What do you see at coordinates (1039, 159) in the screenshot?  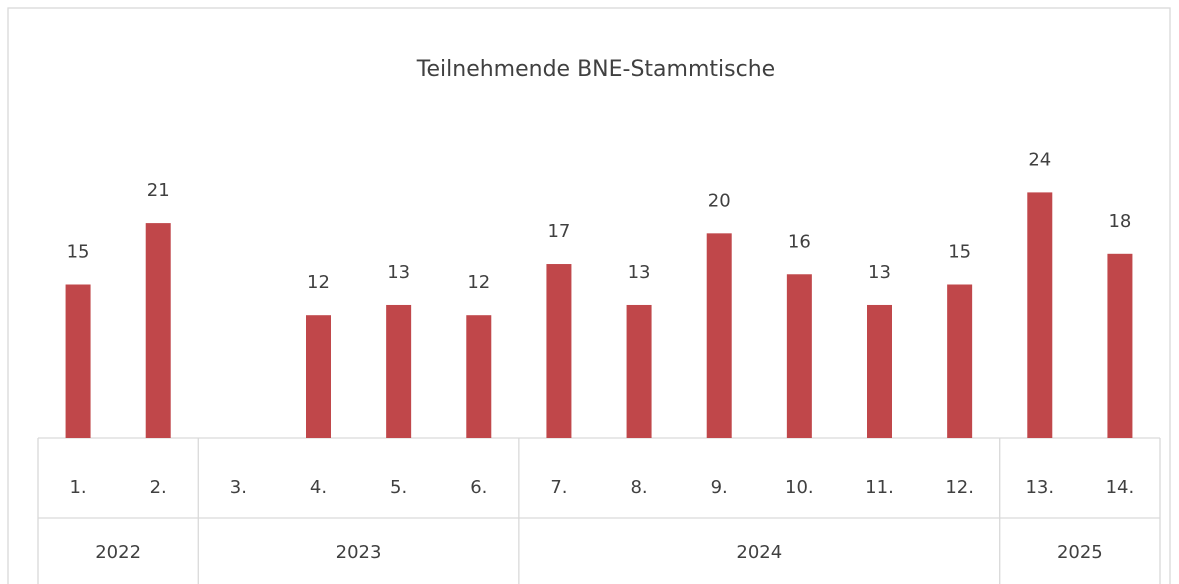 I see `data-label: 24` at bounding box center [1039, 159].